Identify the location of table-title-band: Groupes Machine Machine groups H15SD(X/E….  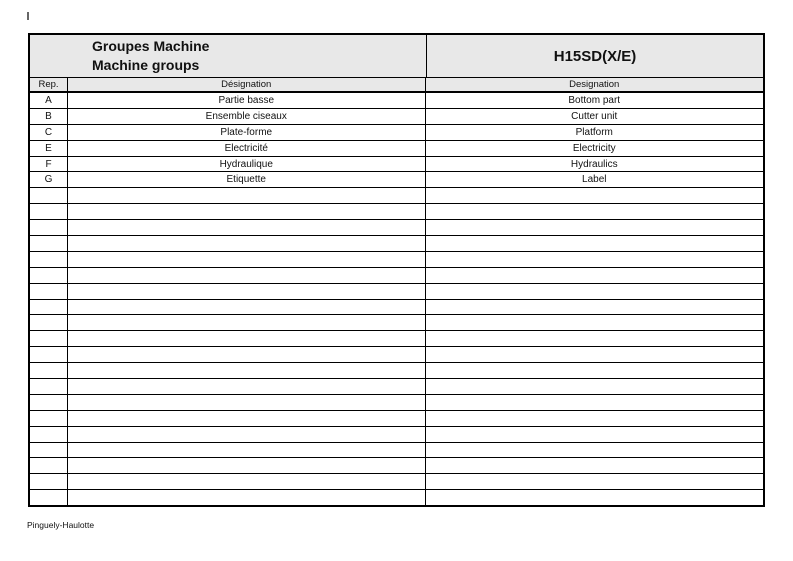
(396, 56).